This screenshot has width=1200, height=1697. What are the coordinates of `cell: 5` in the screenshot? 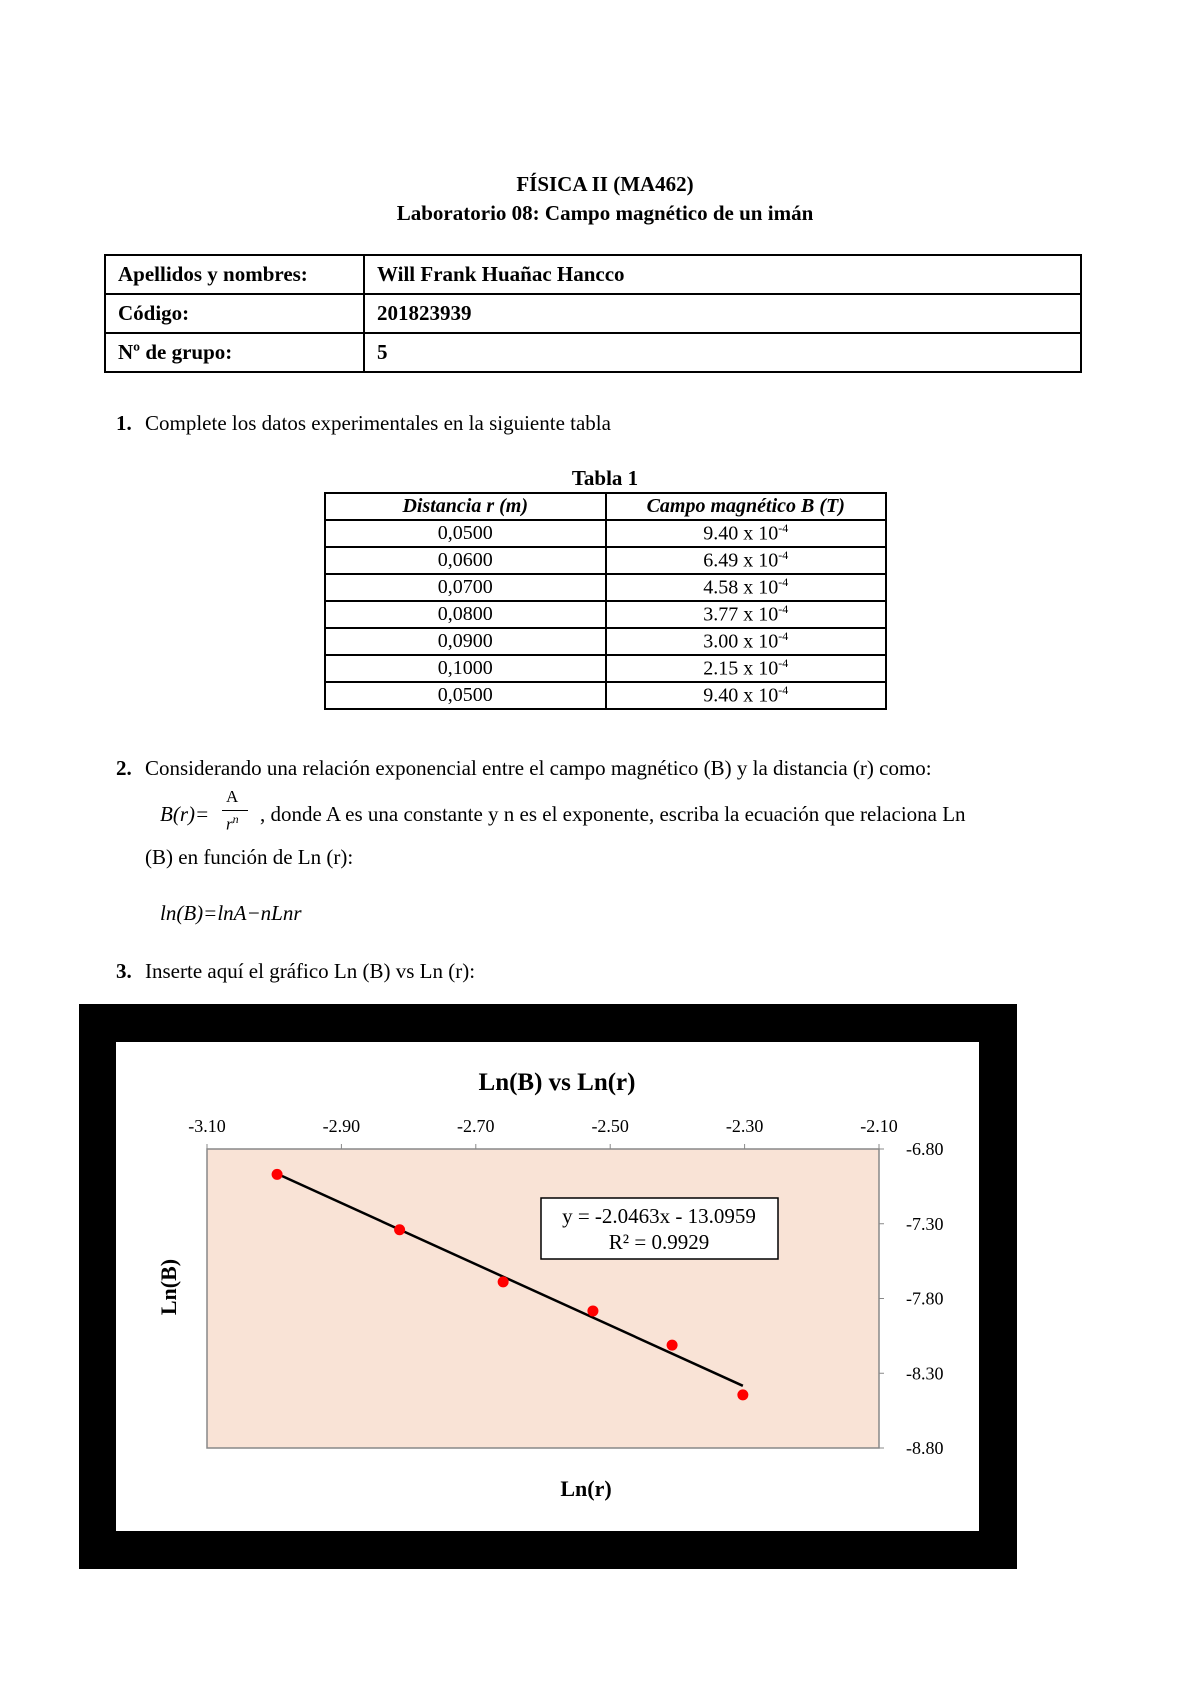 It's located at (722, 352).